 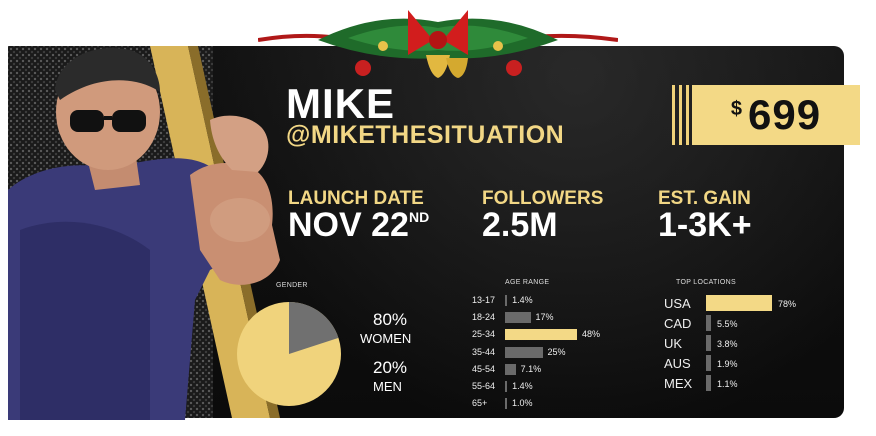 What do you see at coordinates (483, 369) in the screenshot?
I see `age-row-label: 45-54` at bounding box center [483, 369].